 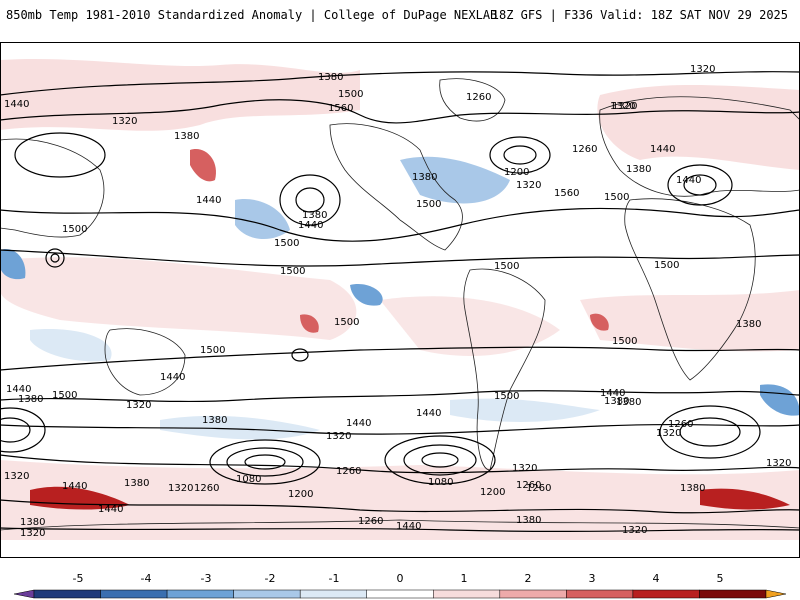 I want to click on coastline-north-america, so click(x=396, y=187).